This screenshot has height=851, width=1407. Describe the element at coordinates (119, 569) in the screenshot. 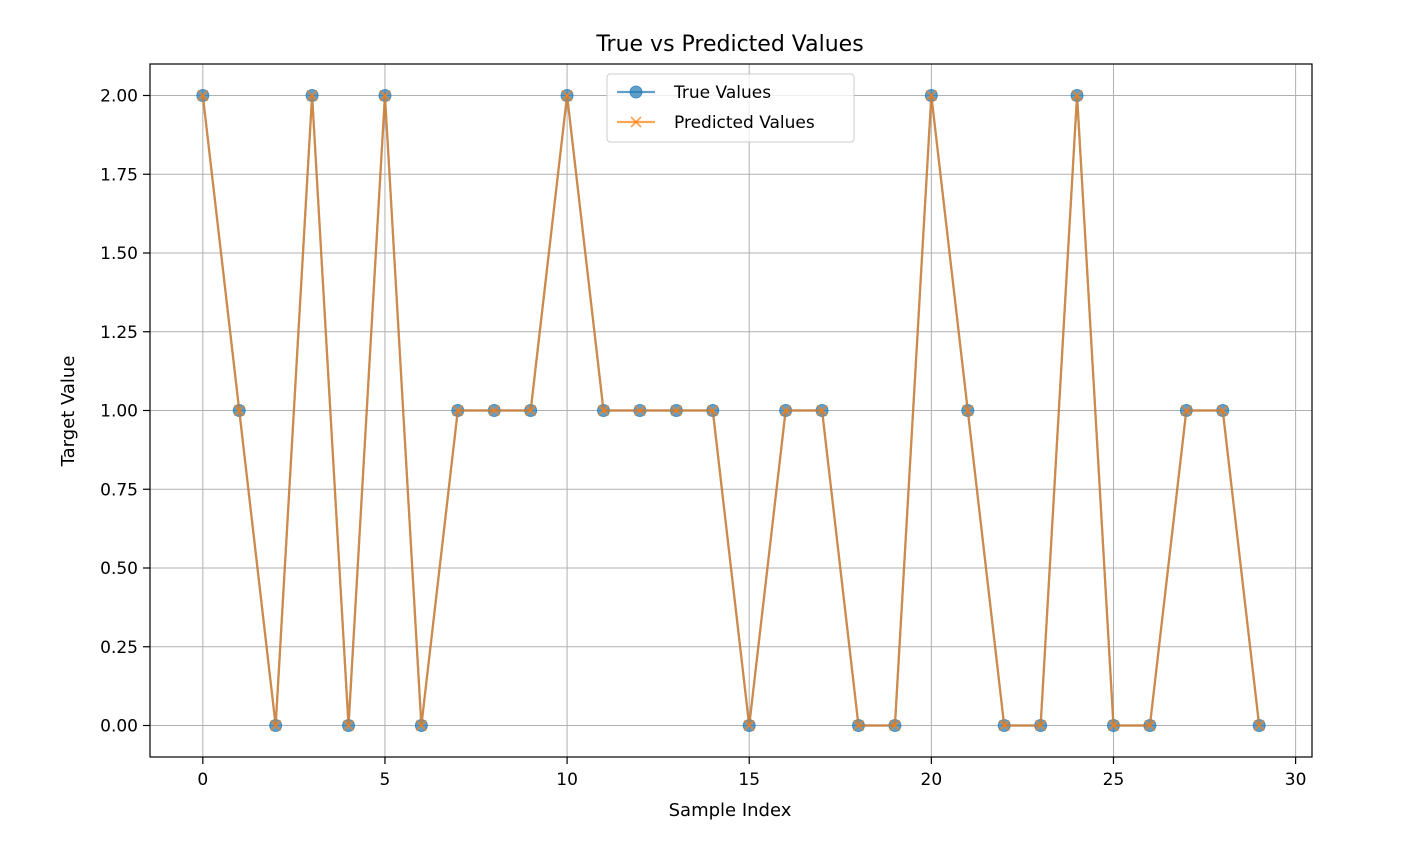

I see `y-tick-label: 0.50` at that location.